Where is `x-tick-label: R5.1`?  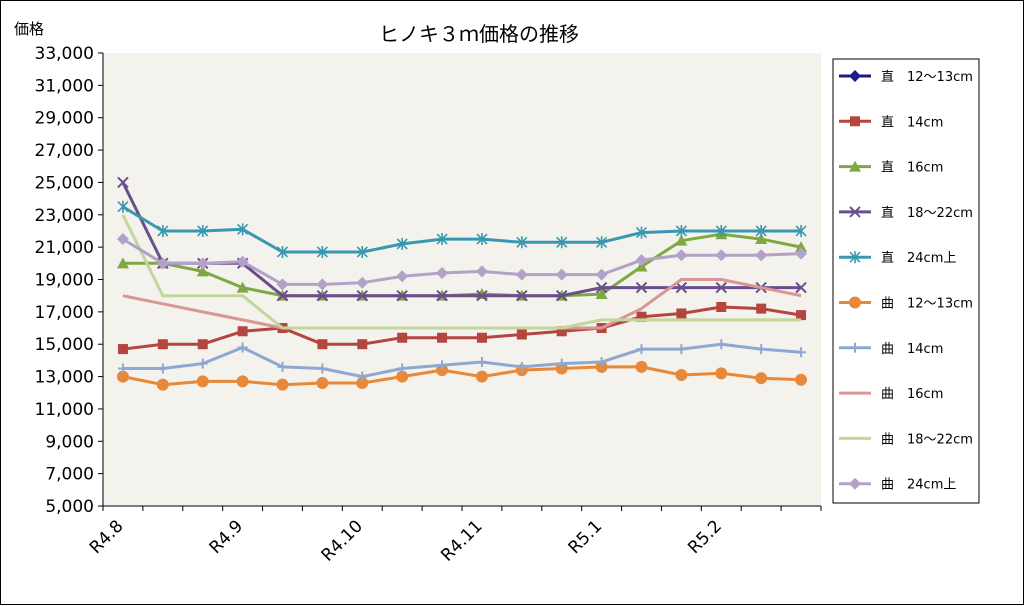
x-tick-label: R5.1 is located at coordinates (586, 537).